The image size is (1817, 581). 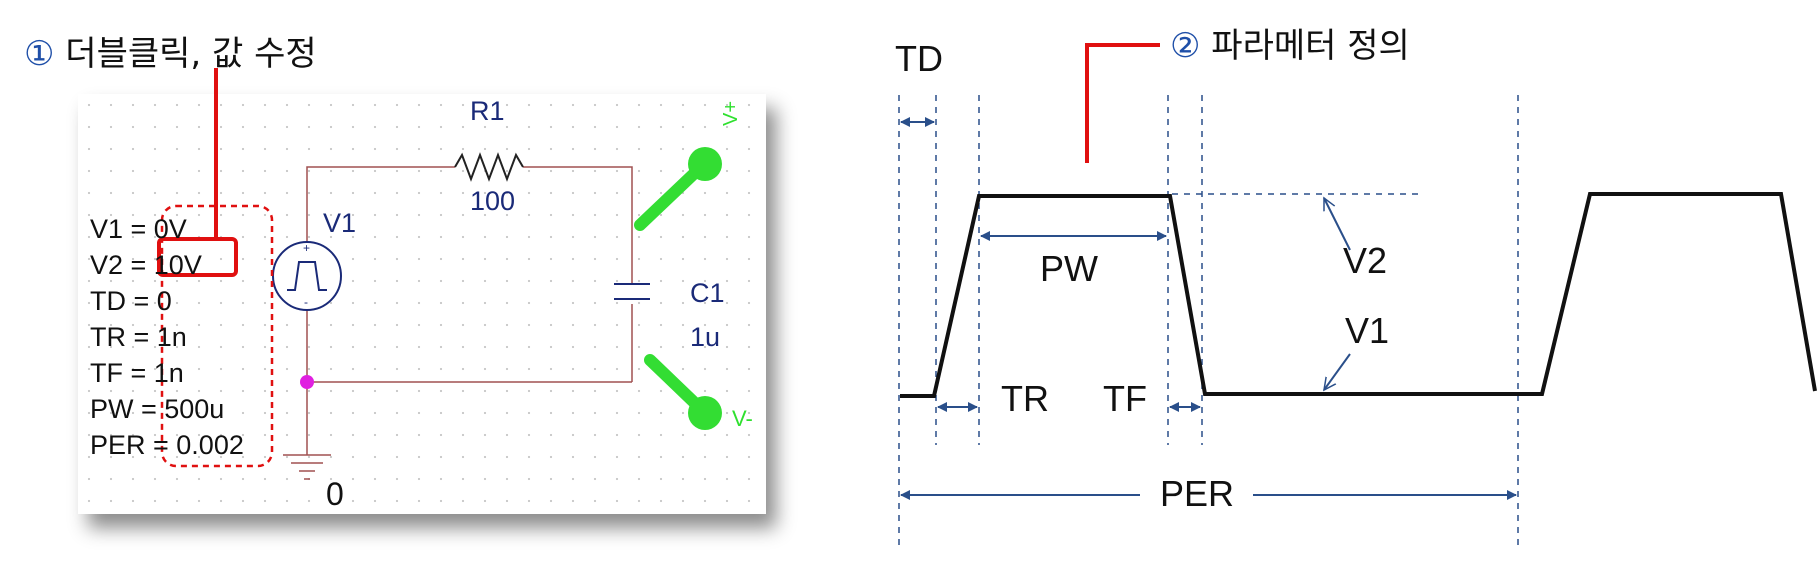 I want to click on v2-label: V2, so click(x=1365, y=260).